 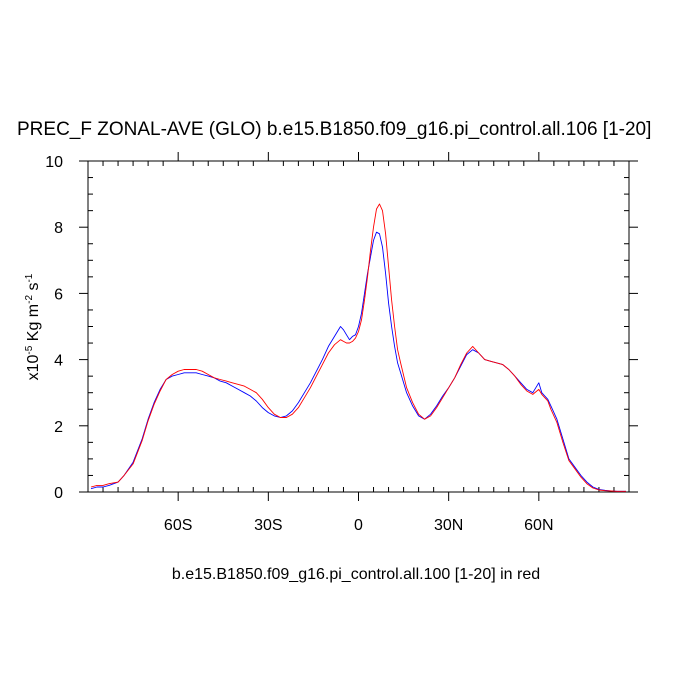 I want to click on x-tick-label: 0, so click(x=358, y=525).